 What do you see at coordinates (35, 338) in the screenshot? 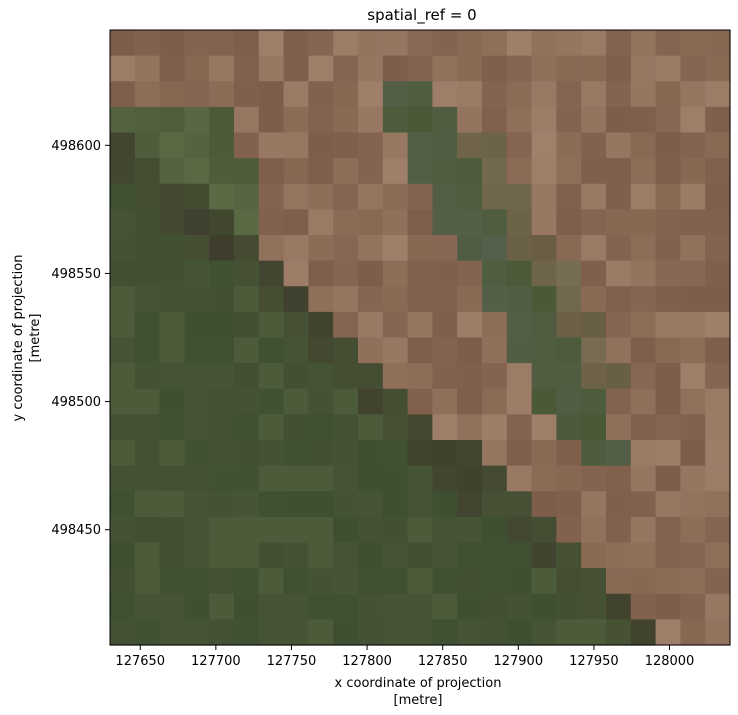
I see `y-axis-label-unit: [metre]` at bounding box center [35, 338].